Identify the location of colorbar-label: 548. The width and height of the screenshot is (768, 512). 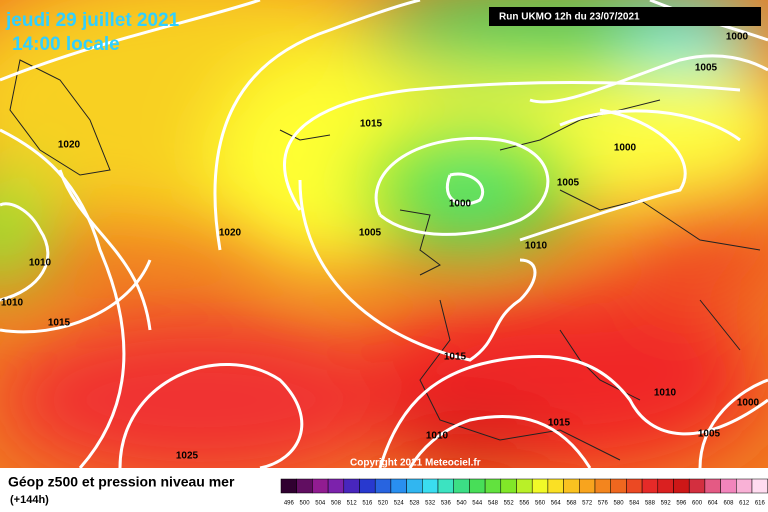
(493, 504).